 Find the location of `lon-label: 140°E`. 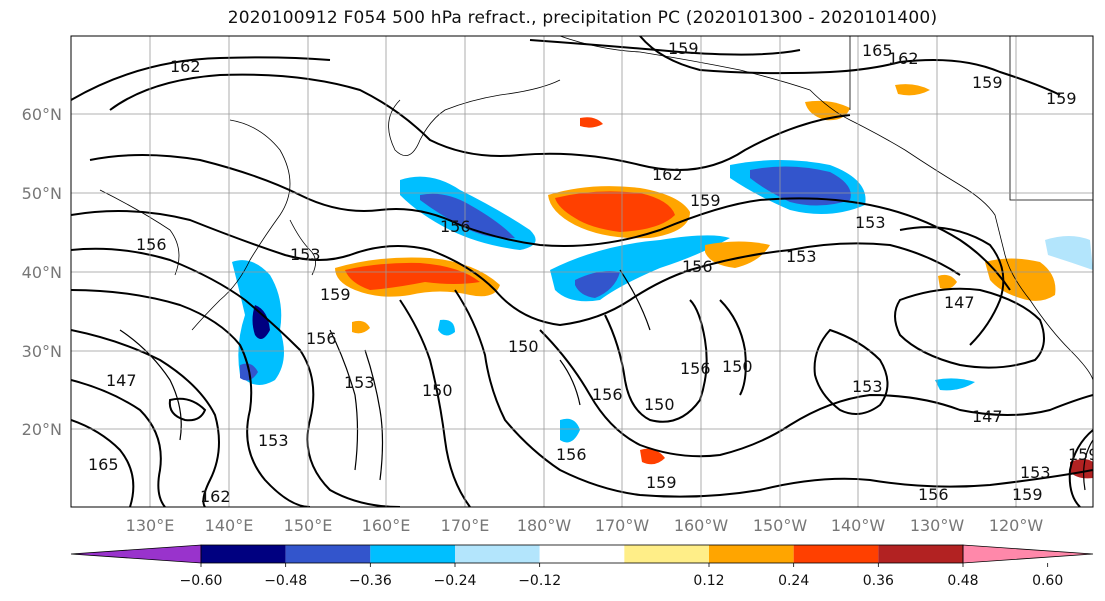

lon-label: 140°E is located at coordinates (229, 525).